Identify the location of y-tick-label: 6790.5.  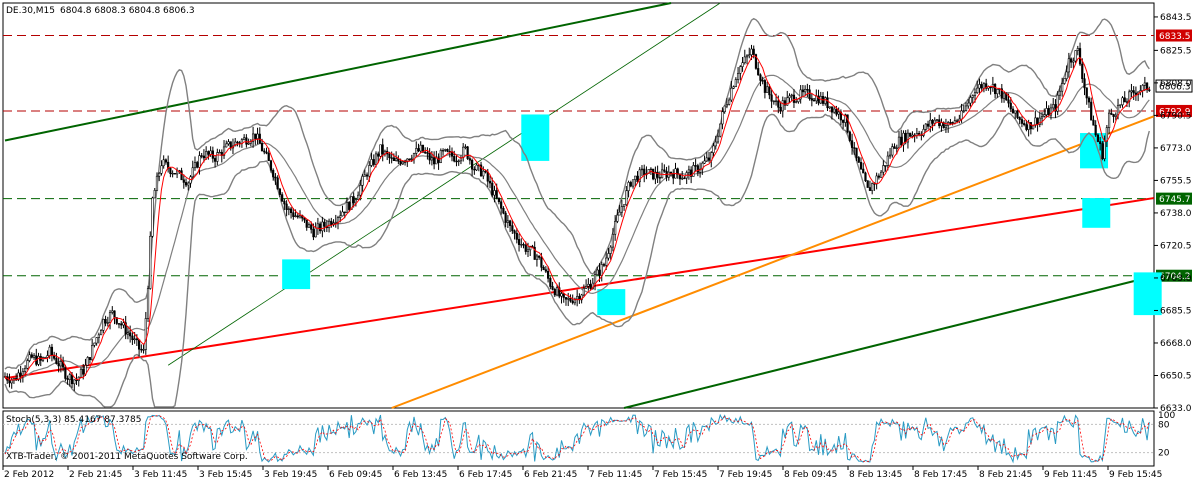
(1176, 116).